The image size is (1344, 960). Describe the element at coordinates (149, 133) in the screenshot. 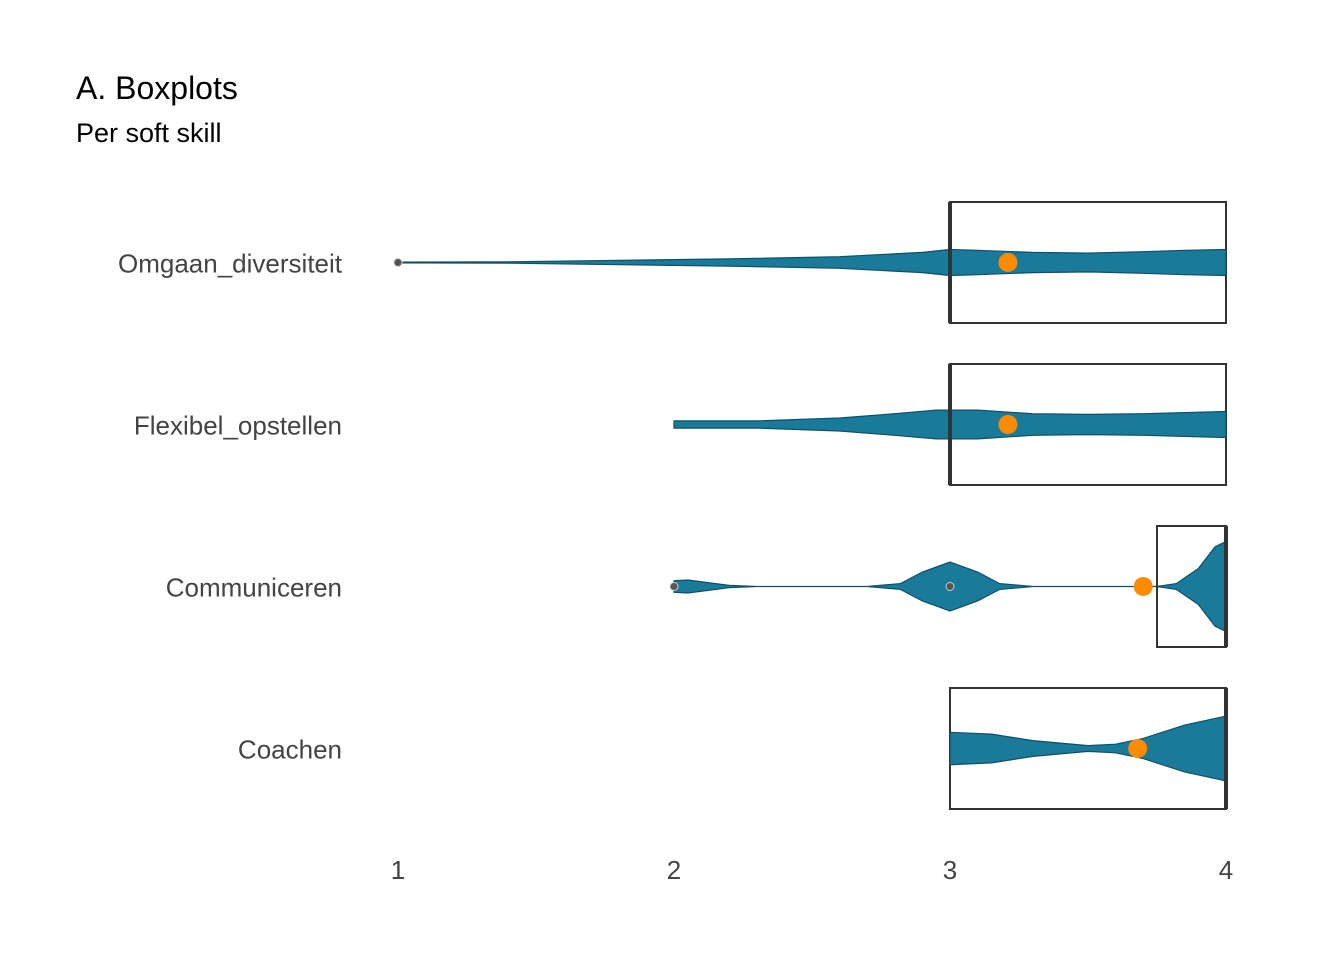

I see `chart-subtitle: Per soft skill` at that location.